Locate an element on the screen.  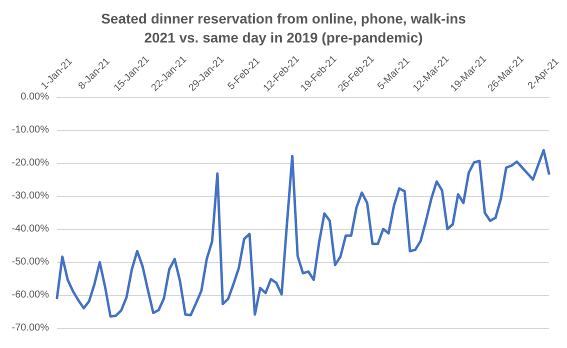
y-tick-label: -60.00% is located at coordinates (31, 295).